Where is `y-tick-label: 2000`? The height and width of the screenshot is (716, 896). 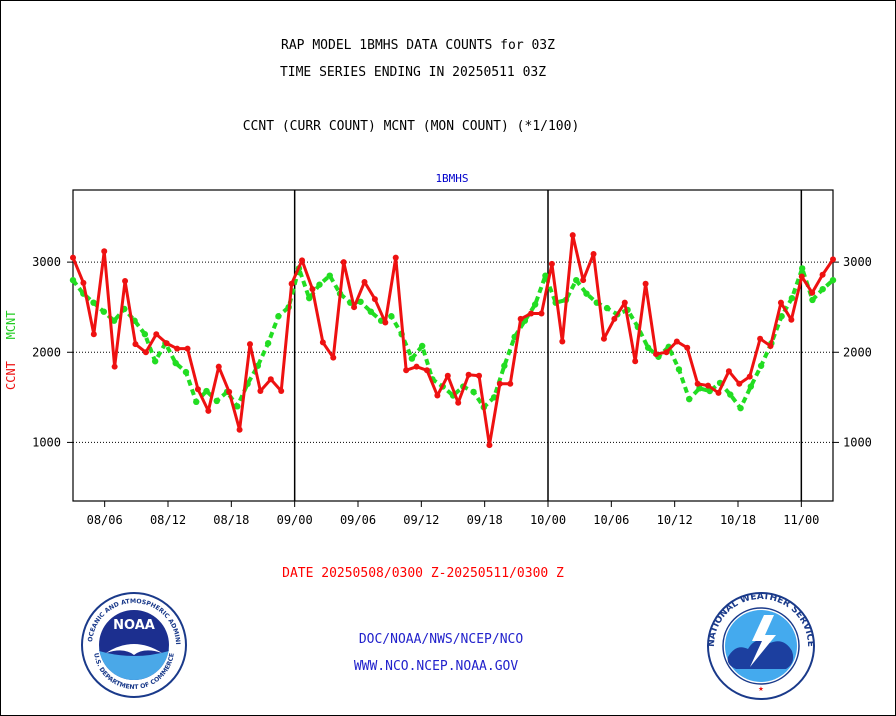 y-tick-label: 2000 is located at coordinates (46, 352).